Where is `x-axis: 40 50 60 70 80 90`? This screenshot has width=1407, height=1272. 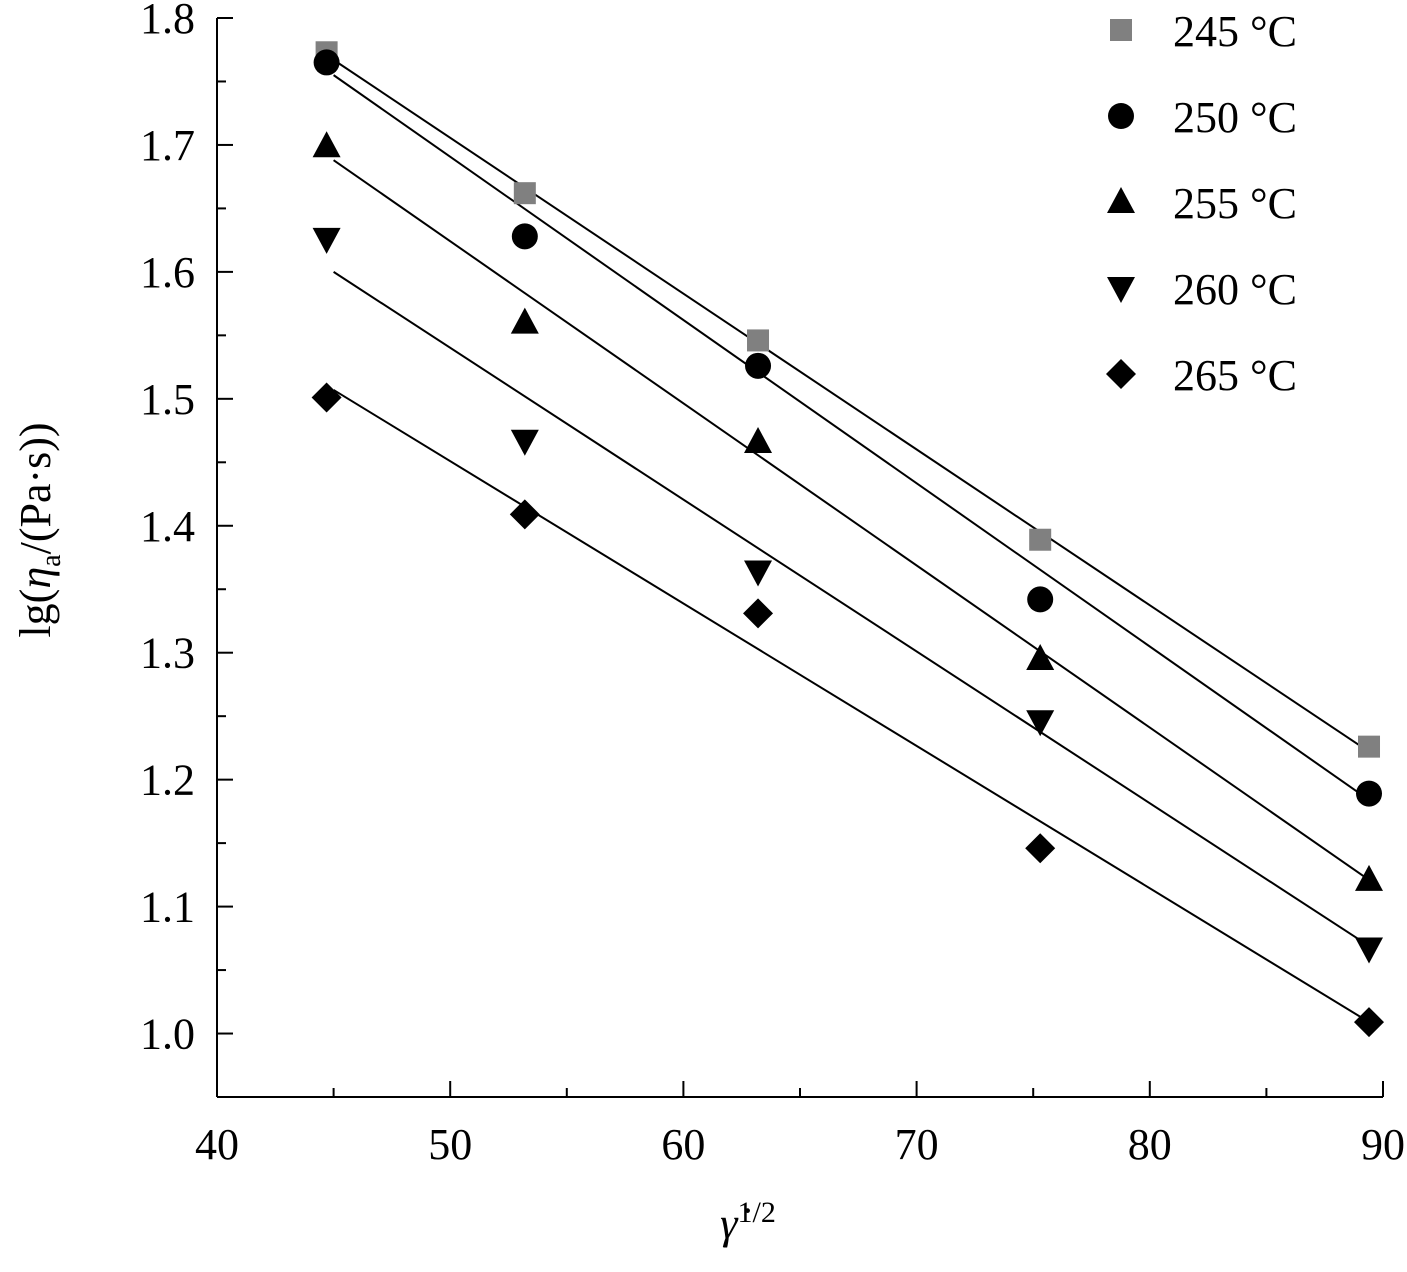
x-axis: 40 50 60 70 80 90 is located at coordinates (800, 1125).